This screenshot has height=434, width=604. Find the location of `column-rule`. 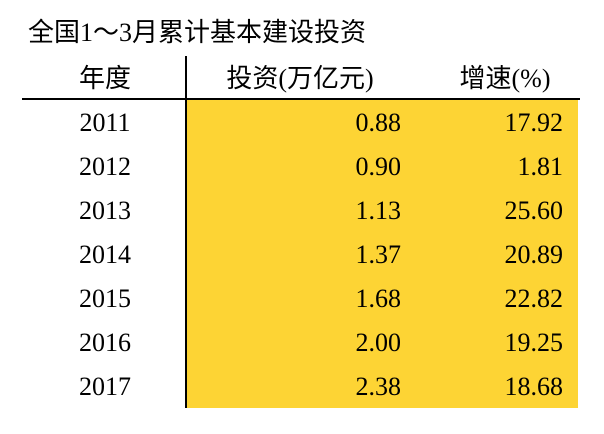

column-rule is located at coordinates (186, 232).